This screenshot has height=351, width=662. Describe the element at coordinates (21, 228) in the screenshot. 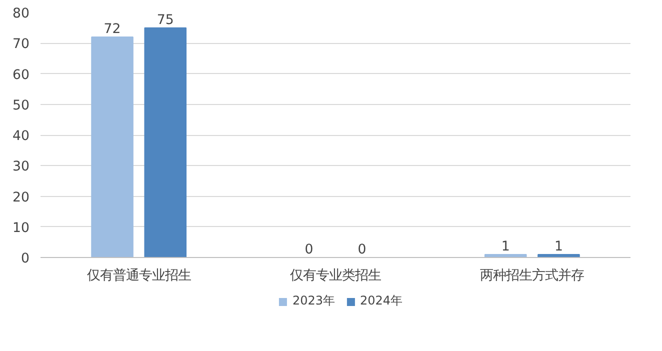

I see `y-tick-label: 10` at that location.